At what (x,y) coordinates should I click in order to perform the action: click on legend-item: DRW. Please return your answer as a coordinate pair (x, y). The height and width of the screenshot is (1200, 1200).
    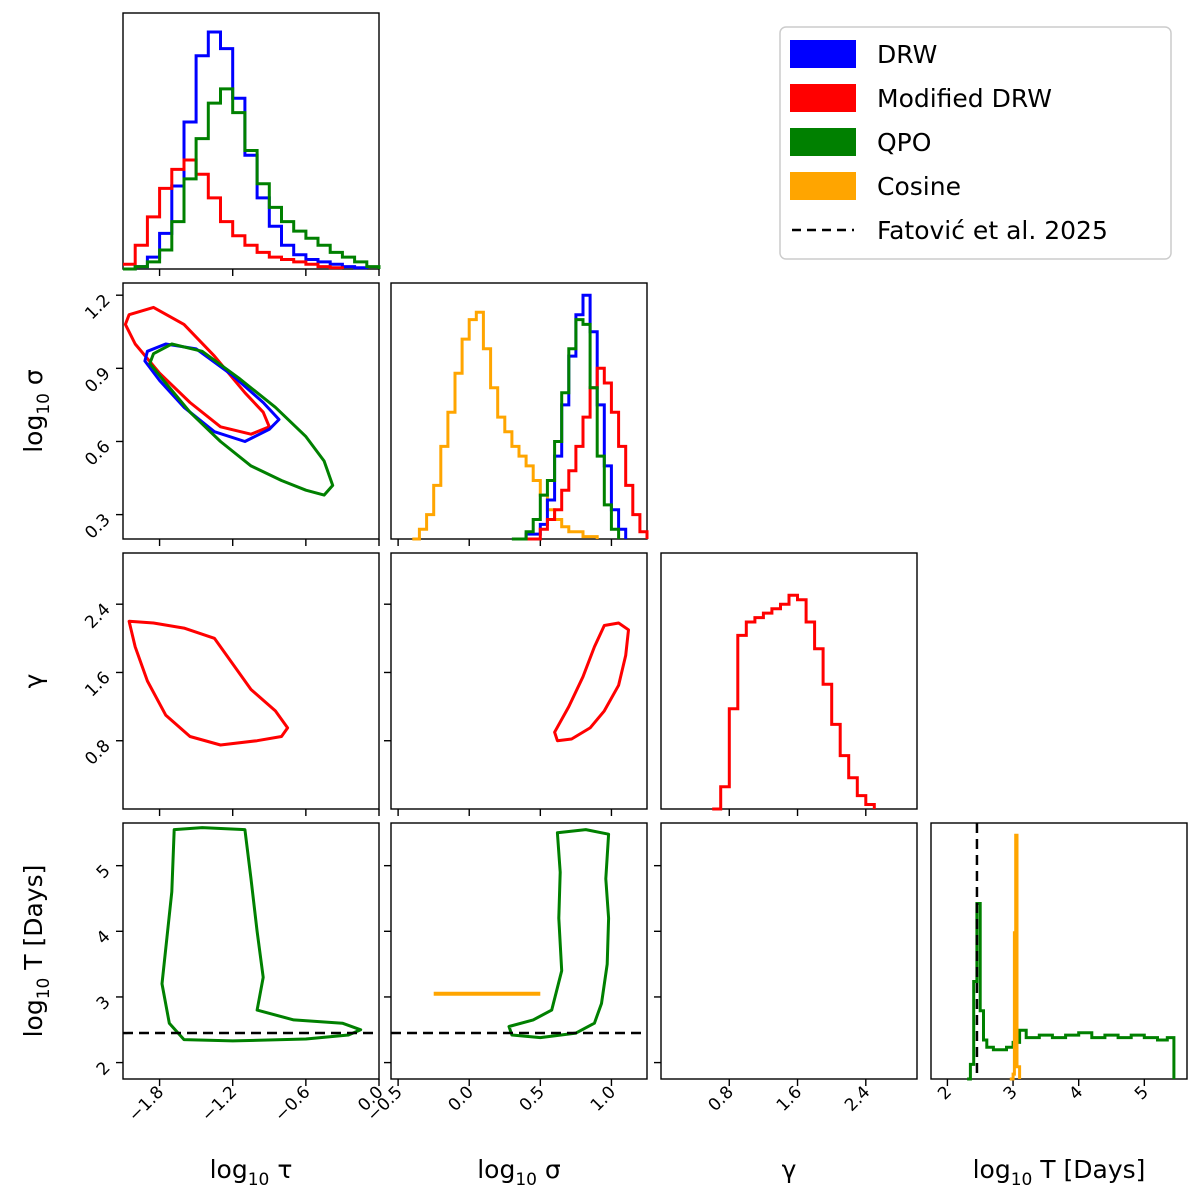
    Looking at the image, I should click on (863, 54).